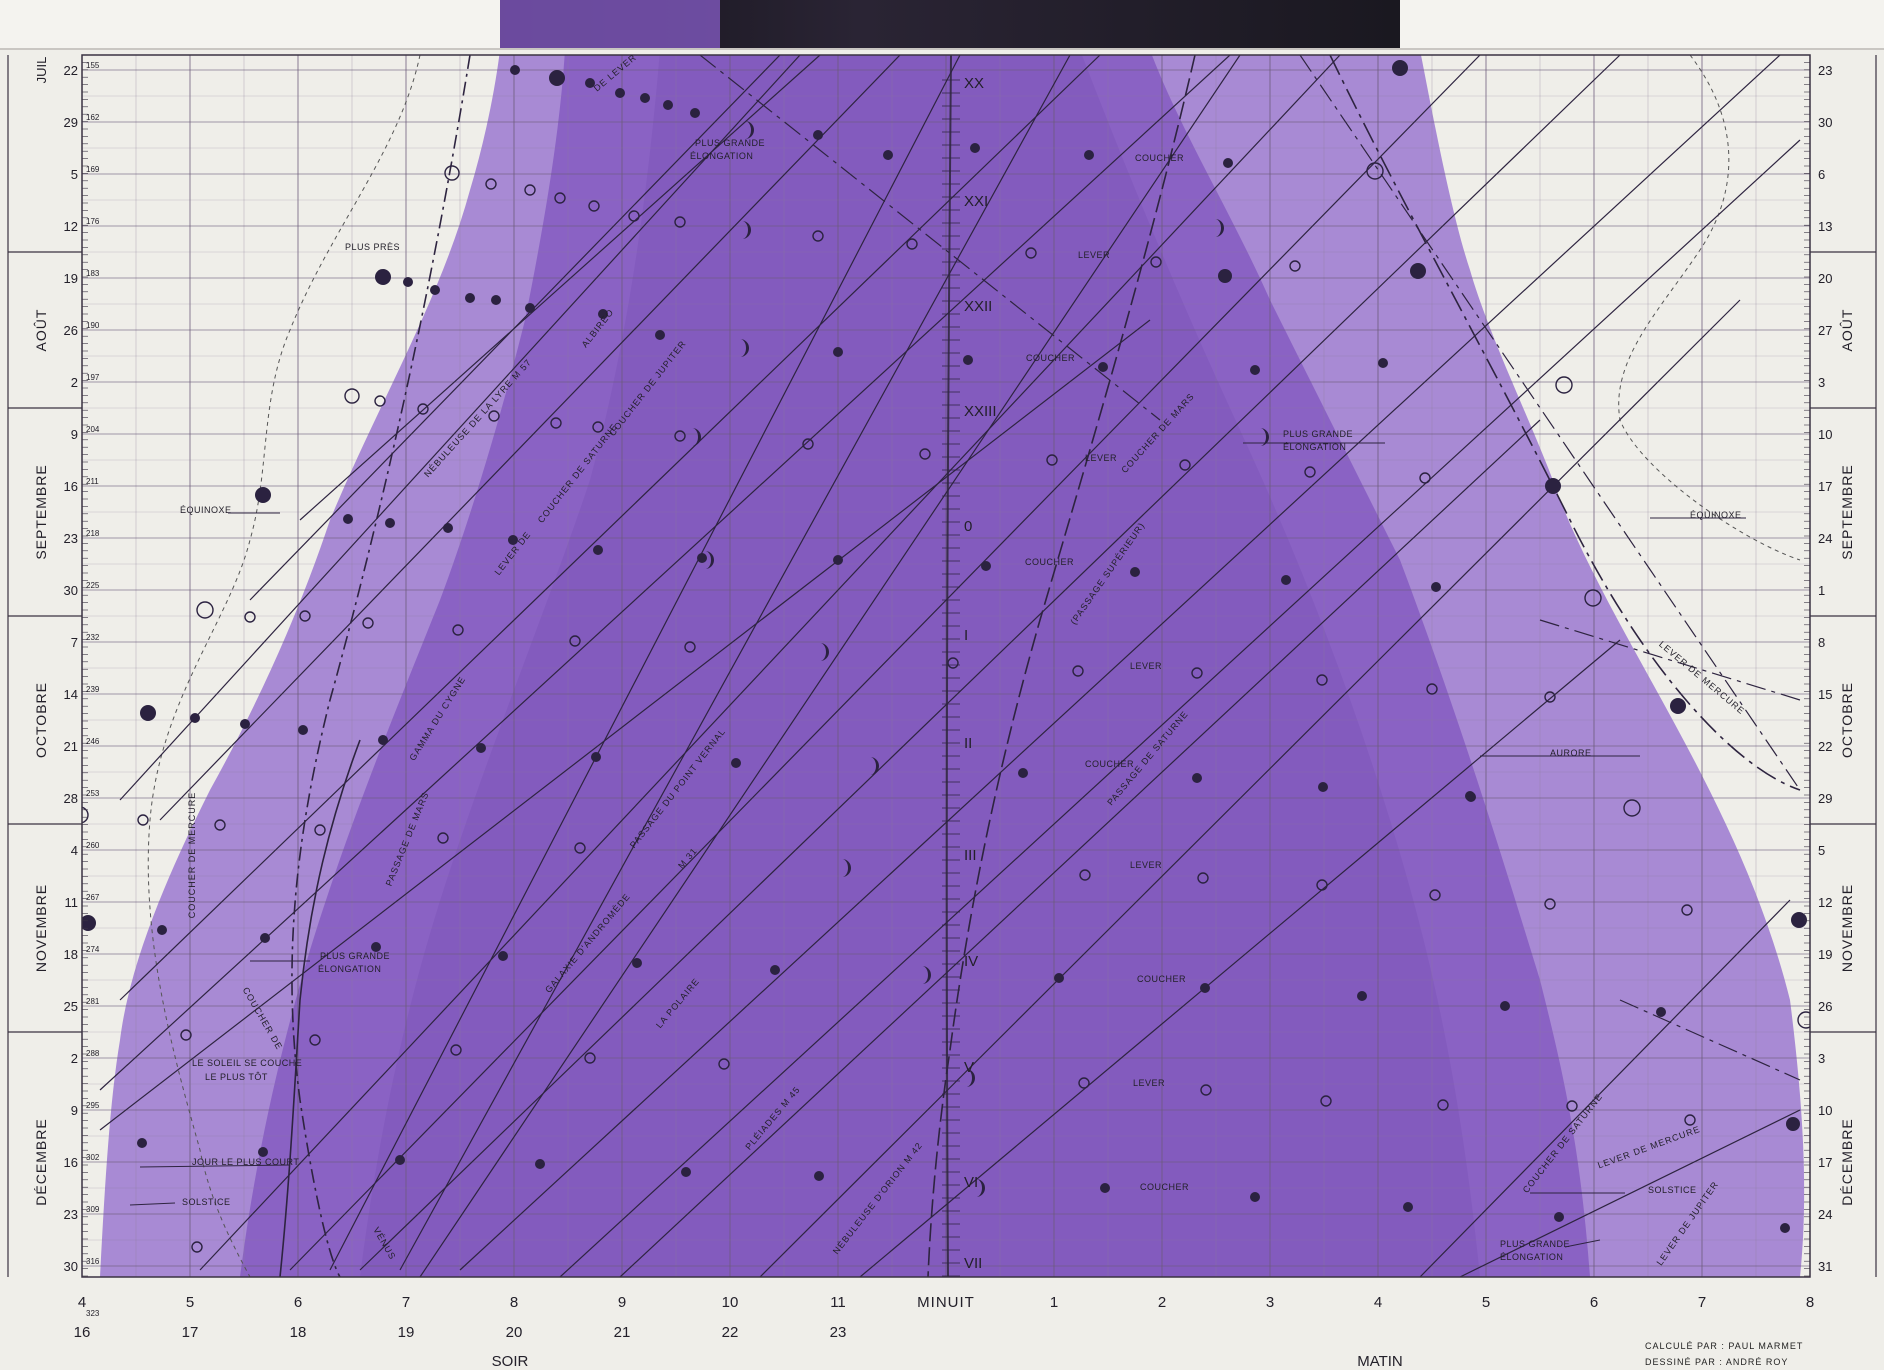 This screenshot has height=1370, width=1884. What do you see at coordinates (71, 1006) in the screenshot?
I see `day-label-left: 25` at bounding box center [71, 1006].